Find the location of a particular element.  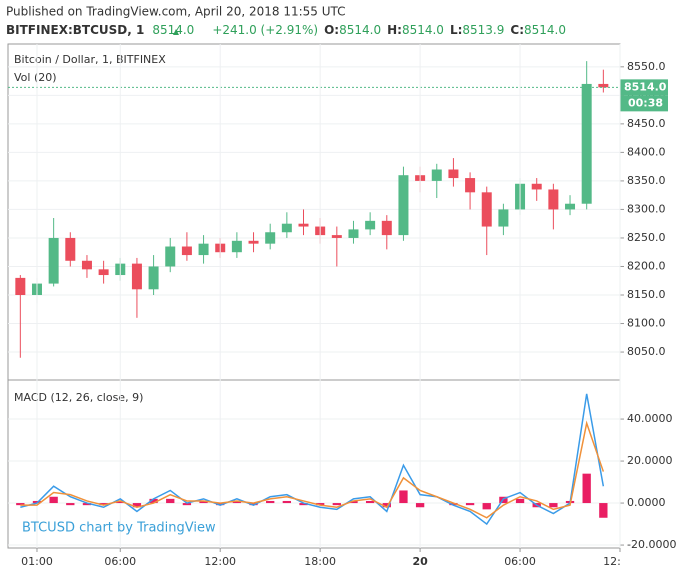

y-tick-label: 8100.0 is located at coordinates (646, 323).